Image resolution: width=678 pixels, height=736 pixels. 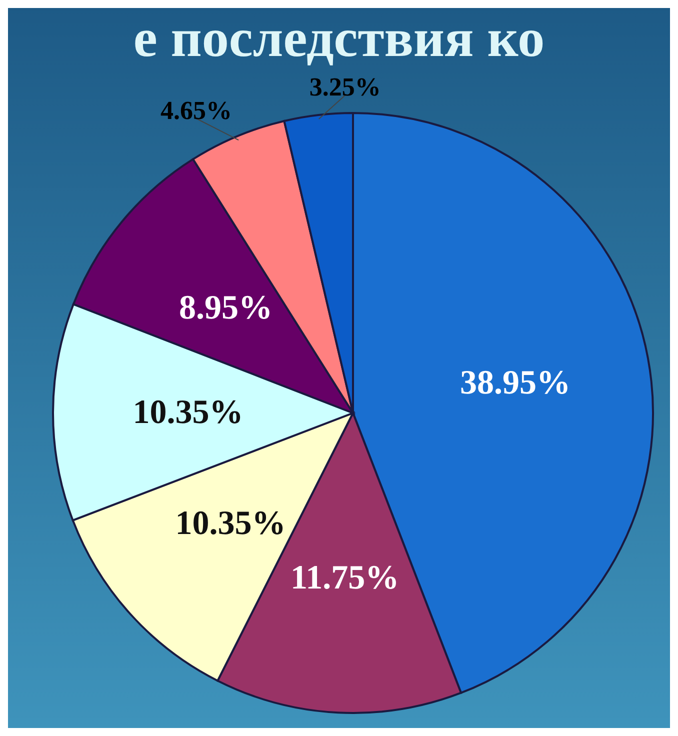 I want to click on data-label: 8.95%, so click(x=225, y=308).